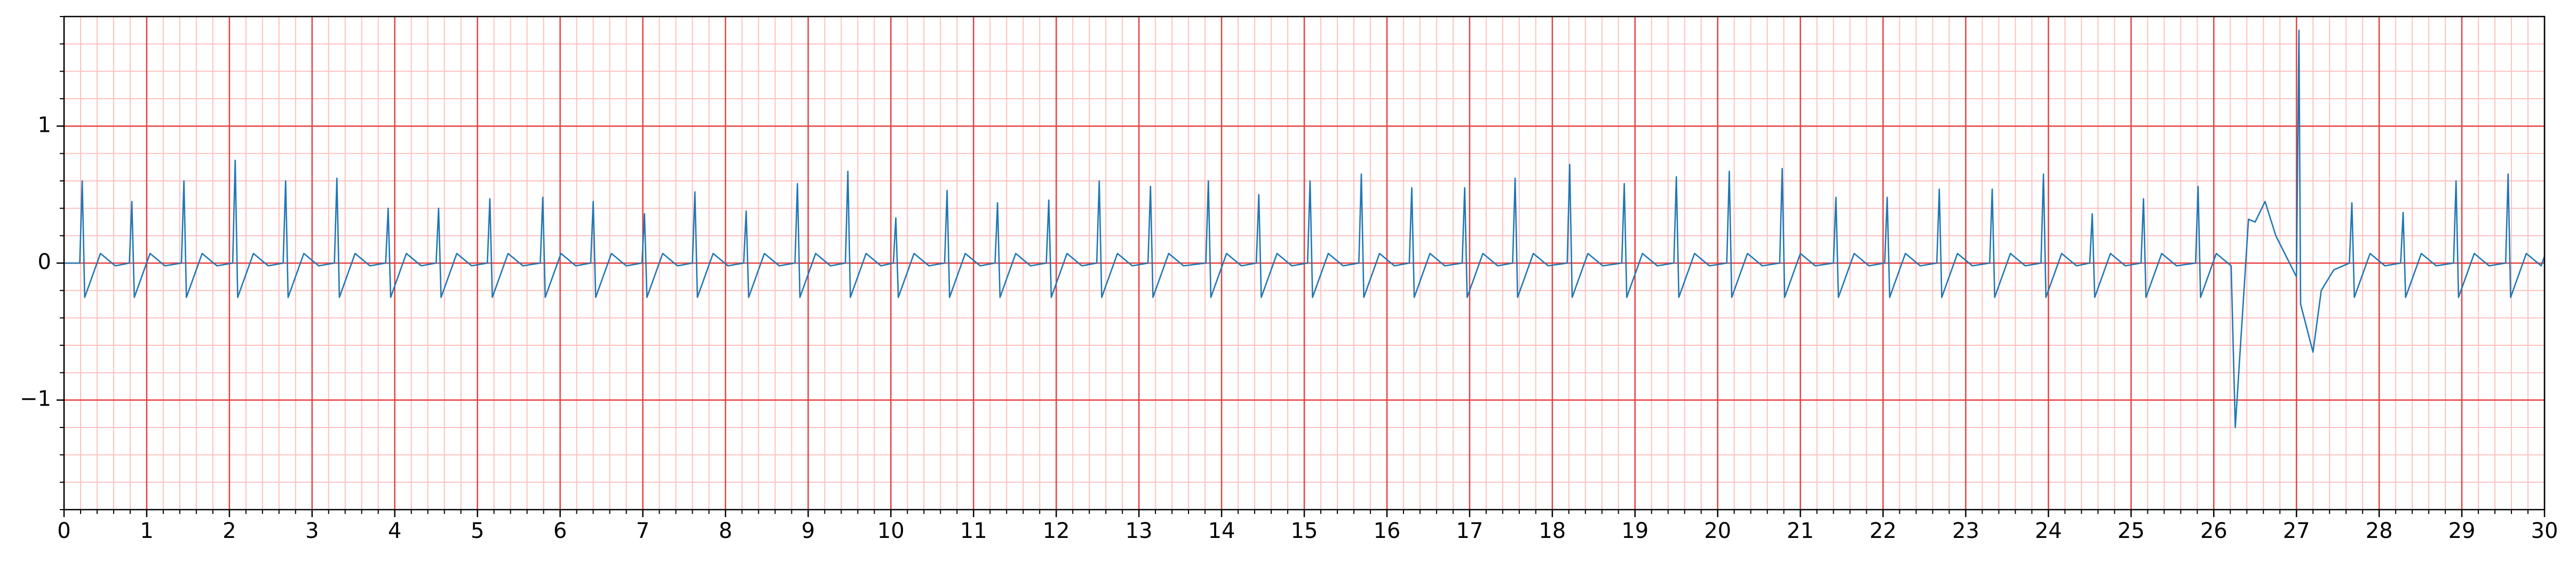 This screenshot has width=2576, height=563. I want to click on x-tick-label: 21, so click(1800, 531).